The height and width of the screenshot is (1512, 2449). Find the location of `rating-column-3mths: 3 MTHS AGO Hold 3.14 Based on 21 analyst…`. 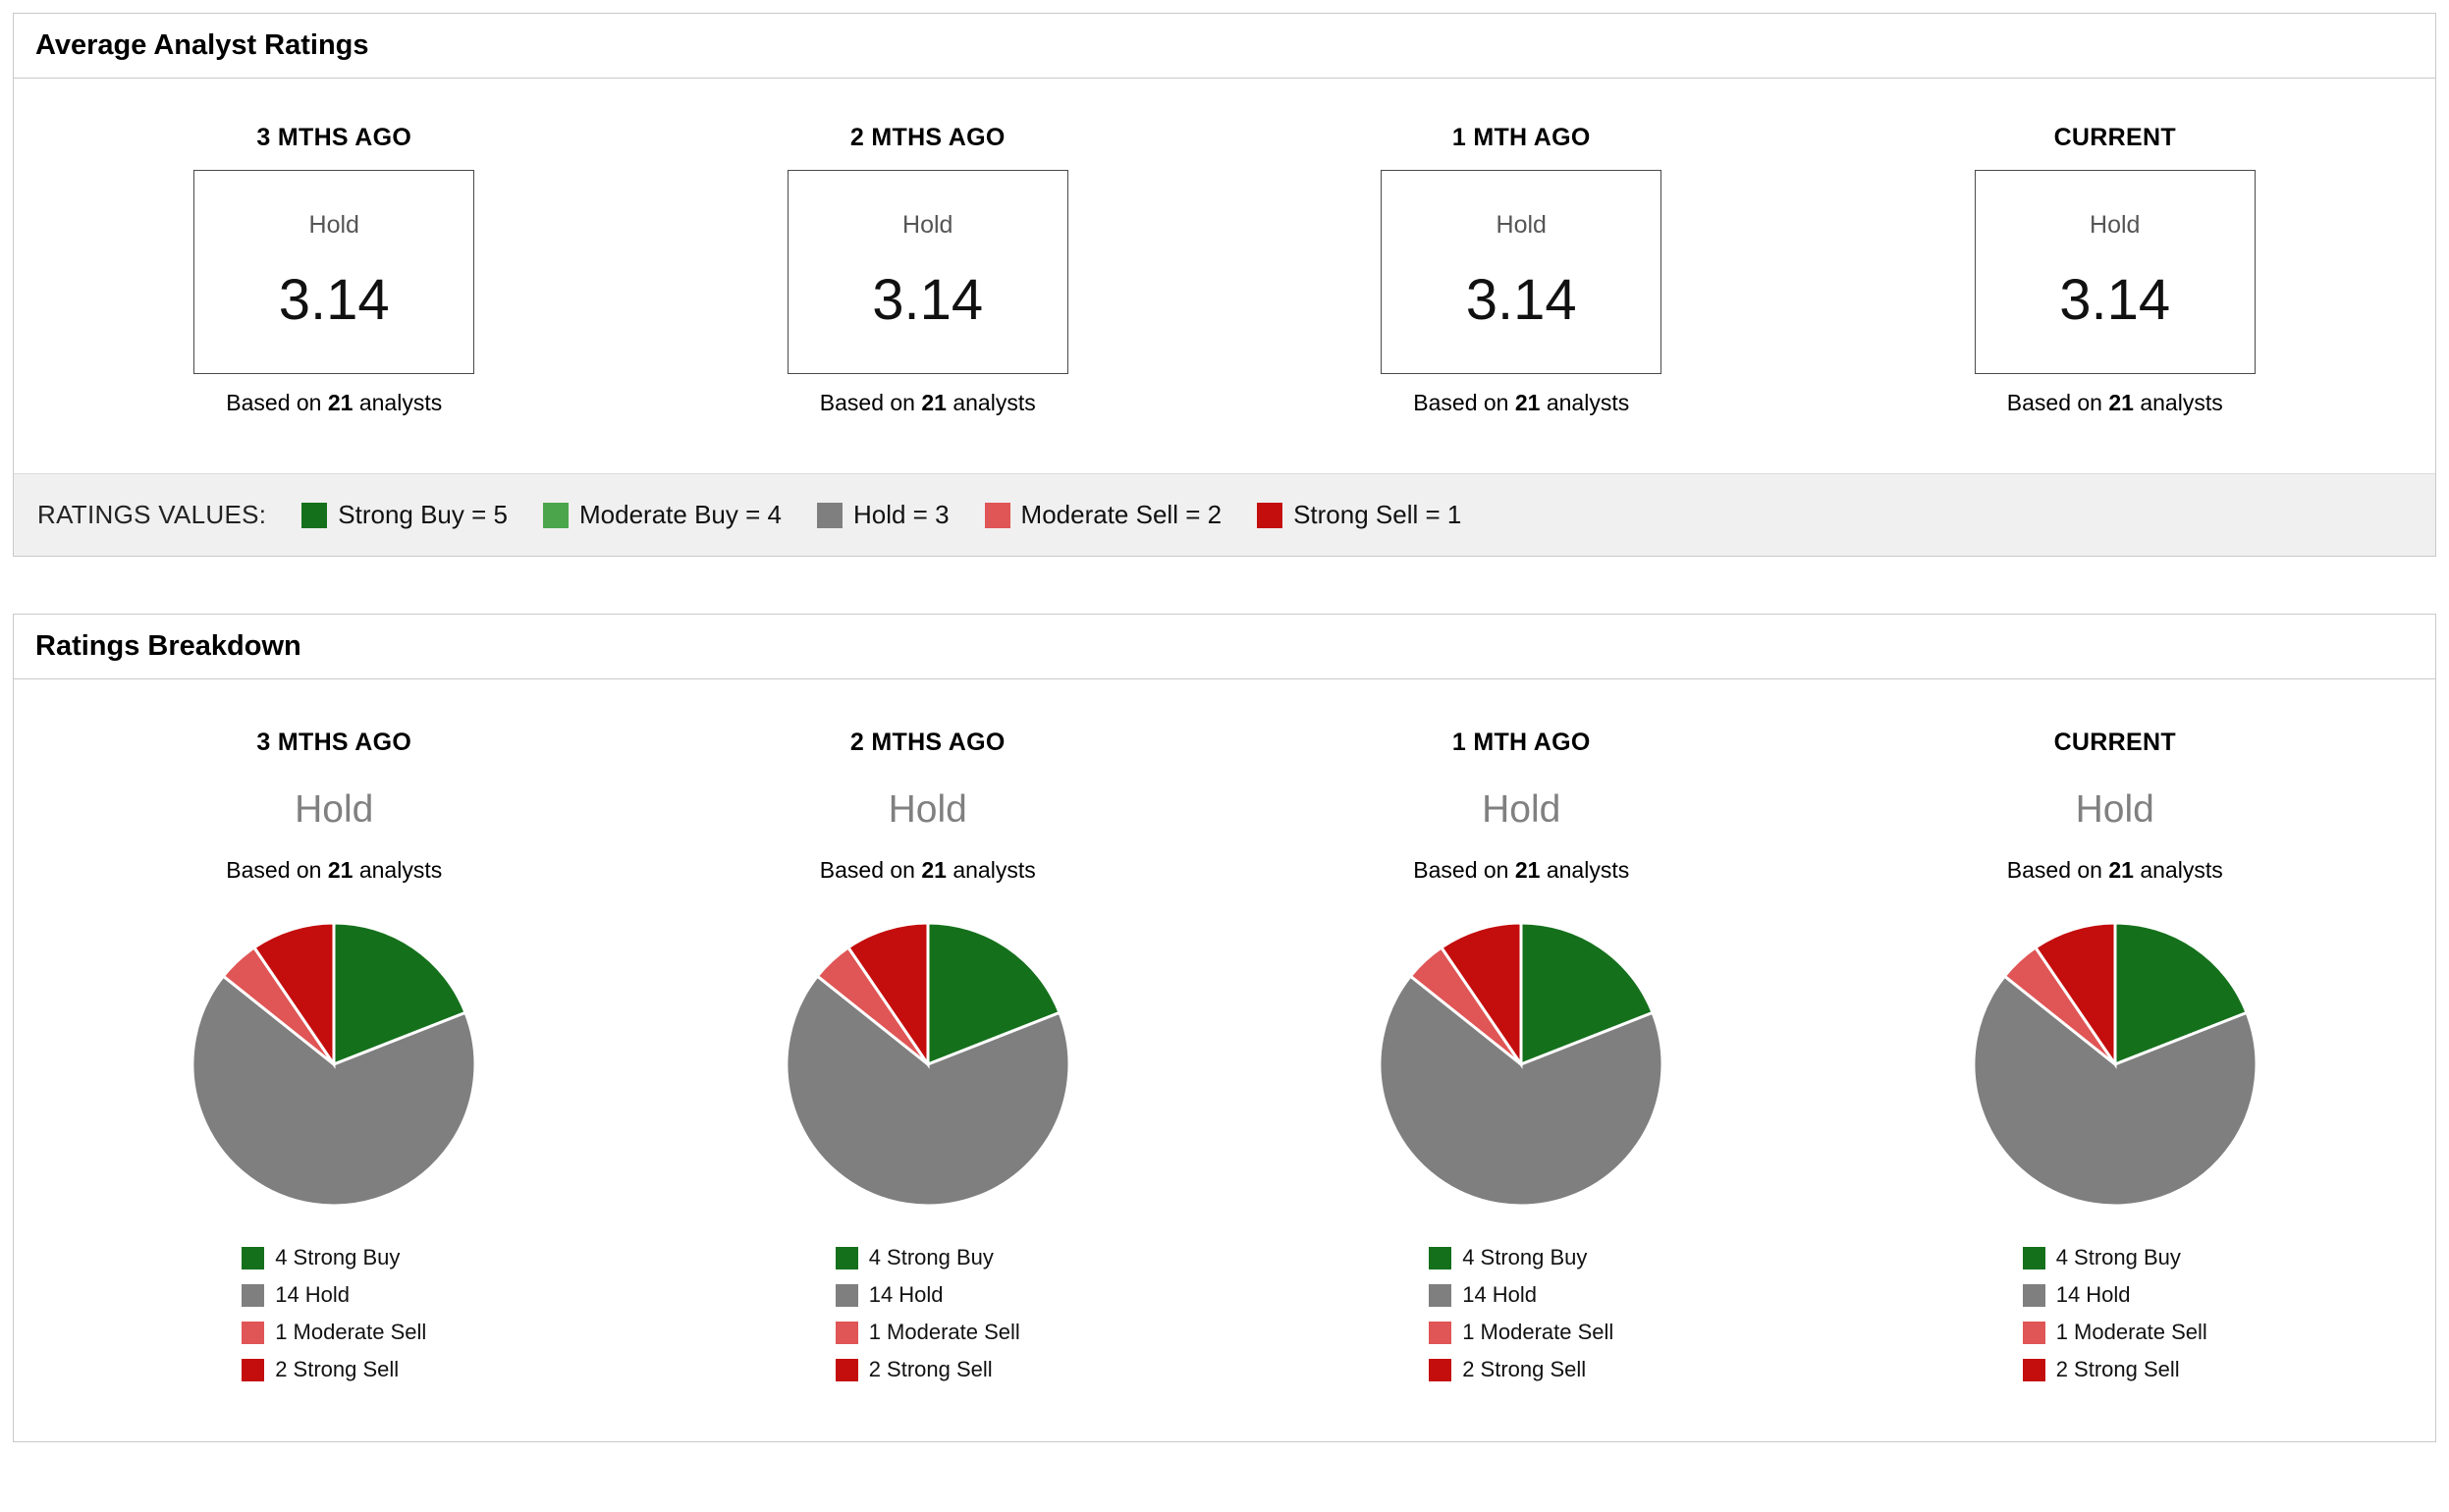

rating-column-3mths: 3 MTHS AGO Hold 3.14 Based on 21 analyst… is located at coordinates (334, 270).